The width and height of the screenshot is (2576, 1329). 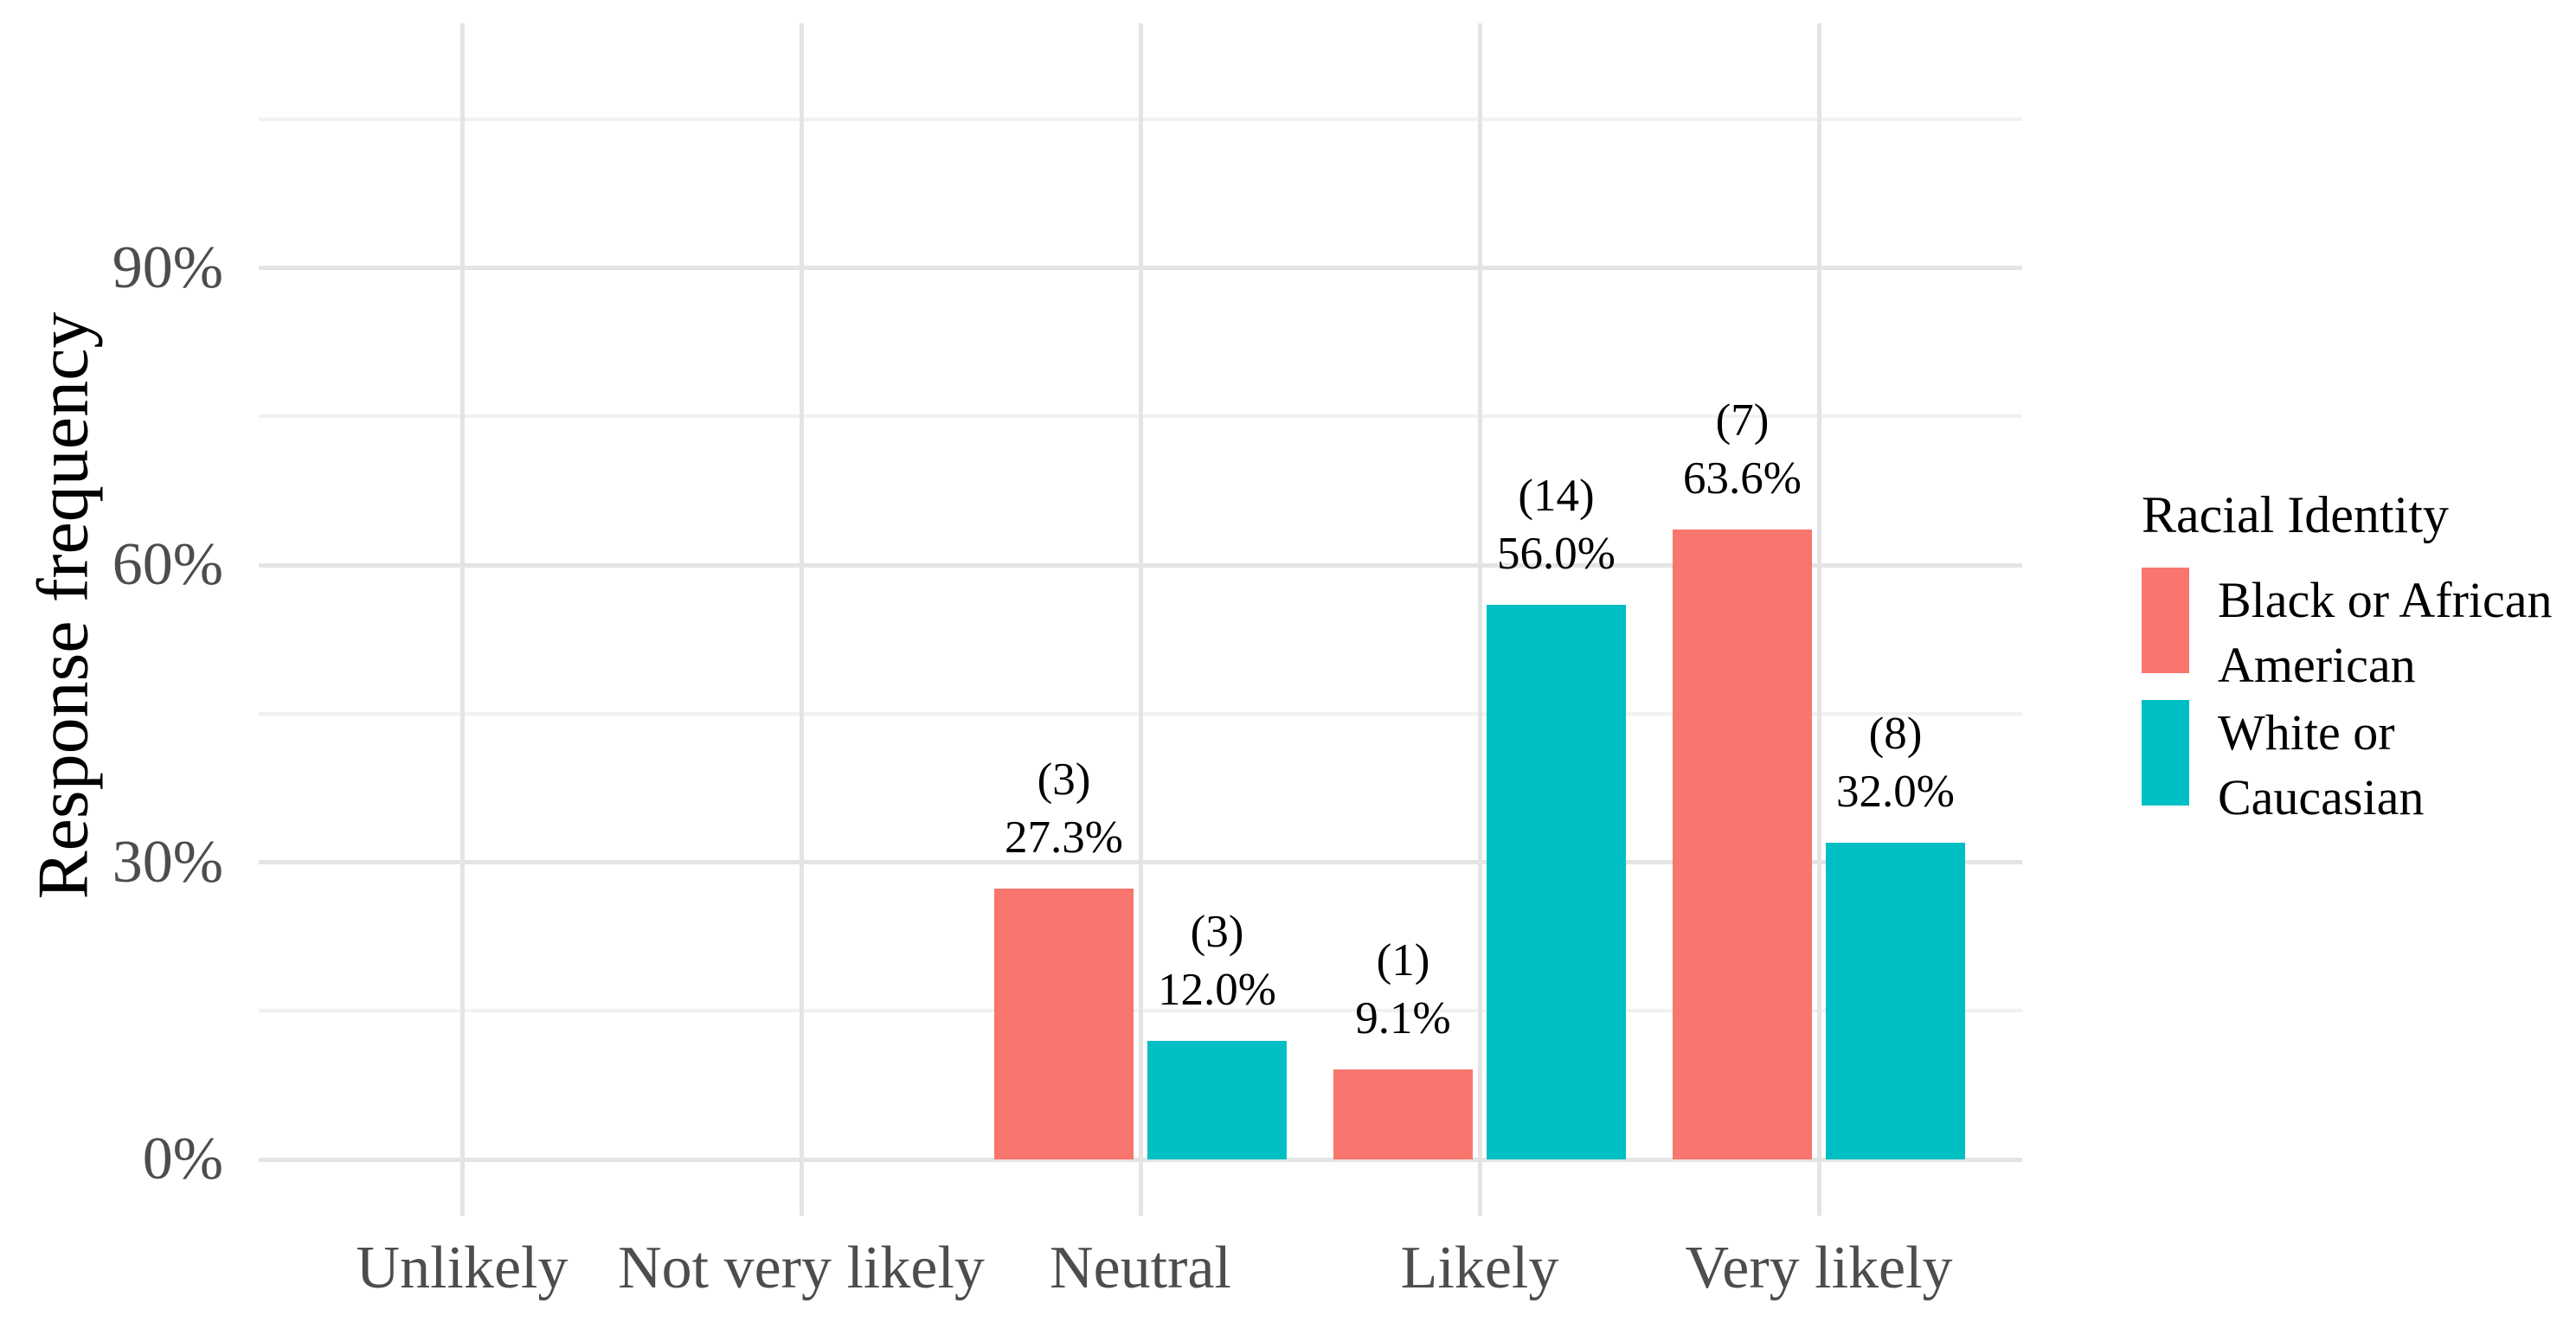 What do you see at coordinates (462, 1268) in the screenshot?
I see `x-tick-label: Unlikely` at bounding box center [462, 1268].